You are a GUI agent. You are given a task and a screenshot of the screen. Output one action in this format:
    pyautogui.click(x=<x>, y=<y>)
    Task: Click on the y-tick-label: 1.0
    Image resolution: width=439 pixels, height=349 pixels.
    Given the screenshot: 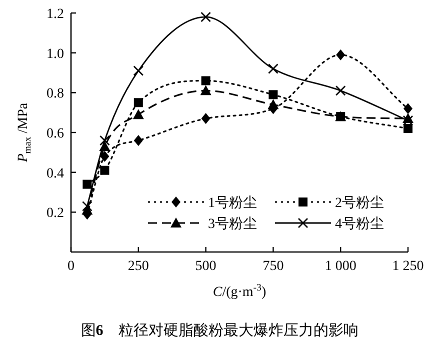 What is the action you would take?
    pyautogui.click(x=55, y=54)
    